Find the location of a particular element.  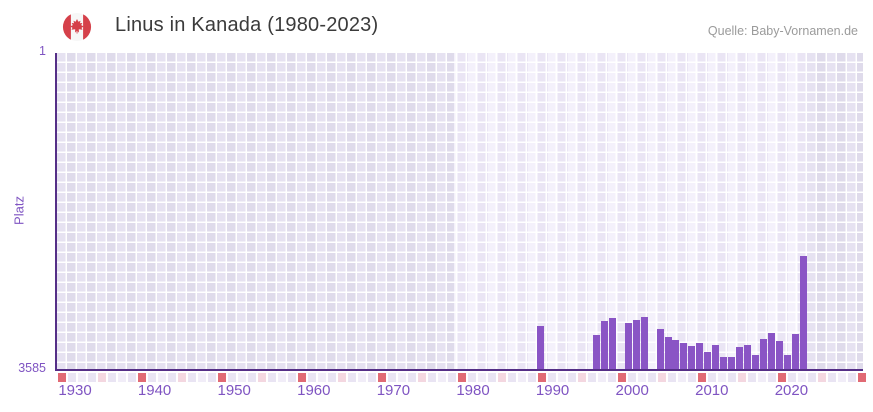

bar-2018 is located at coordinates (763, 353).